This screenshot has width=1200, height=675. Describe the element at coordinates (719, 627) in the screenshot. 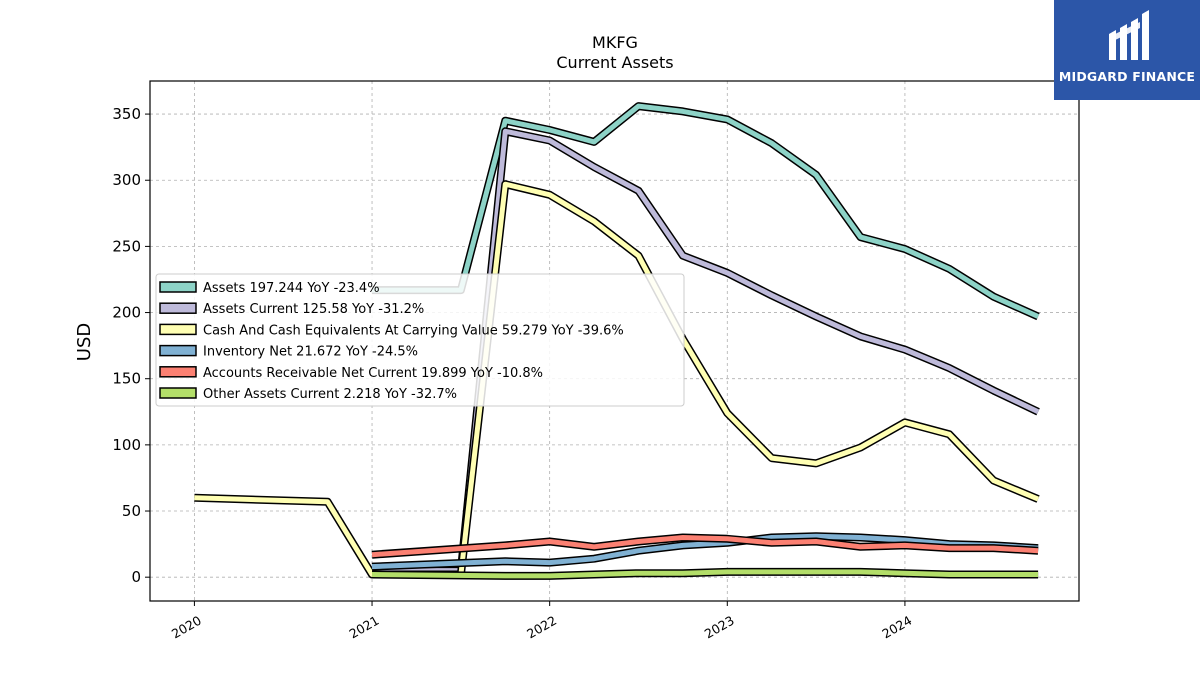

I see `x-tick-label: 2023` at that location.